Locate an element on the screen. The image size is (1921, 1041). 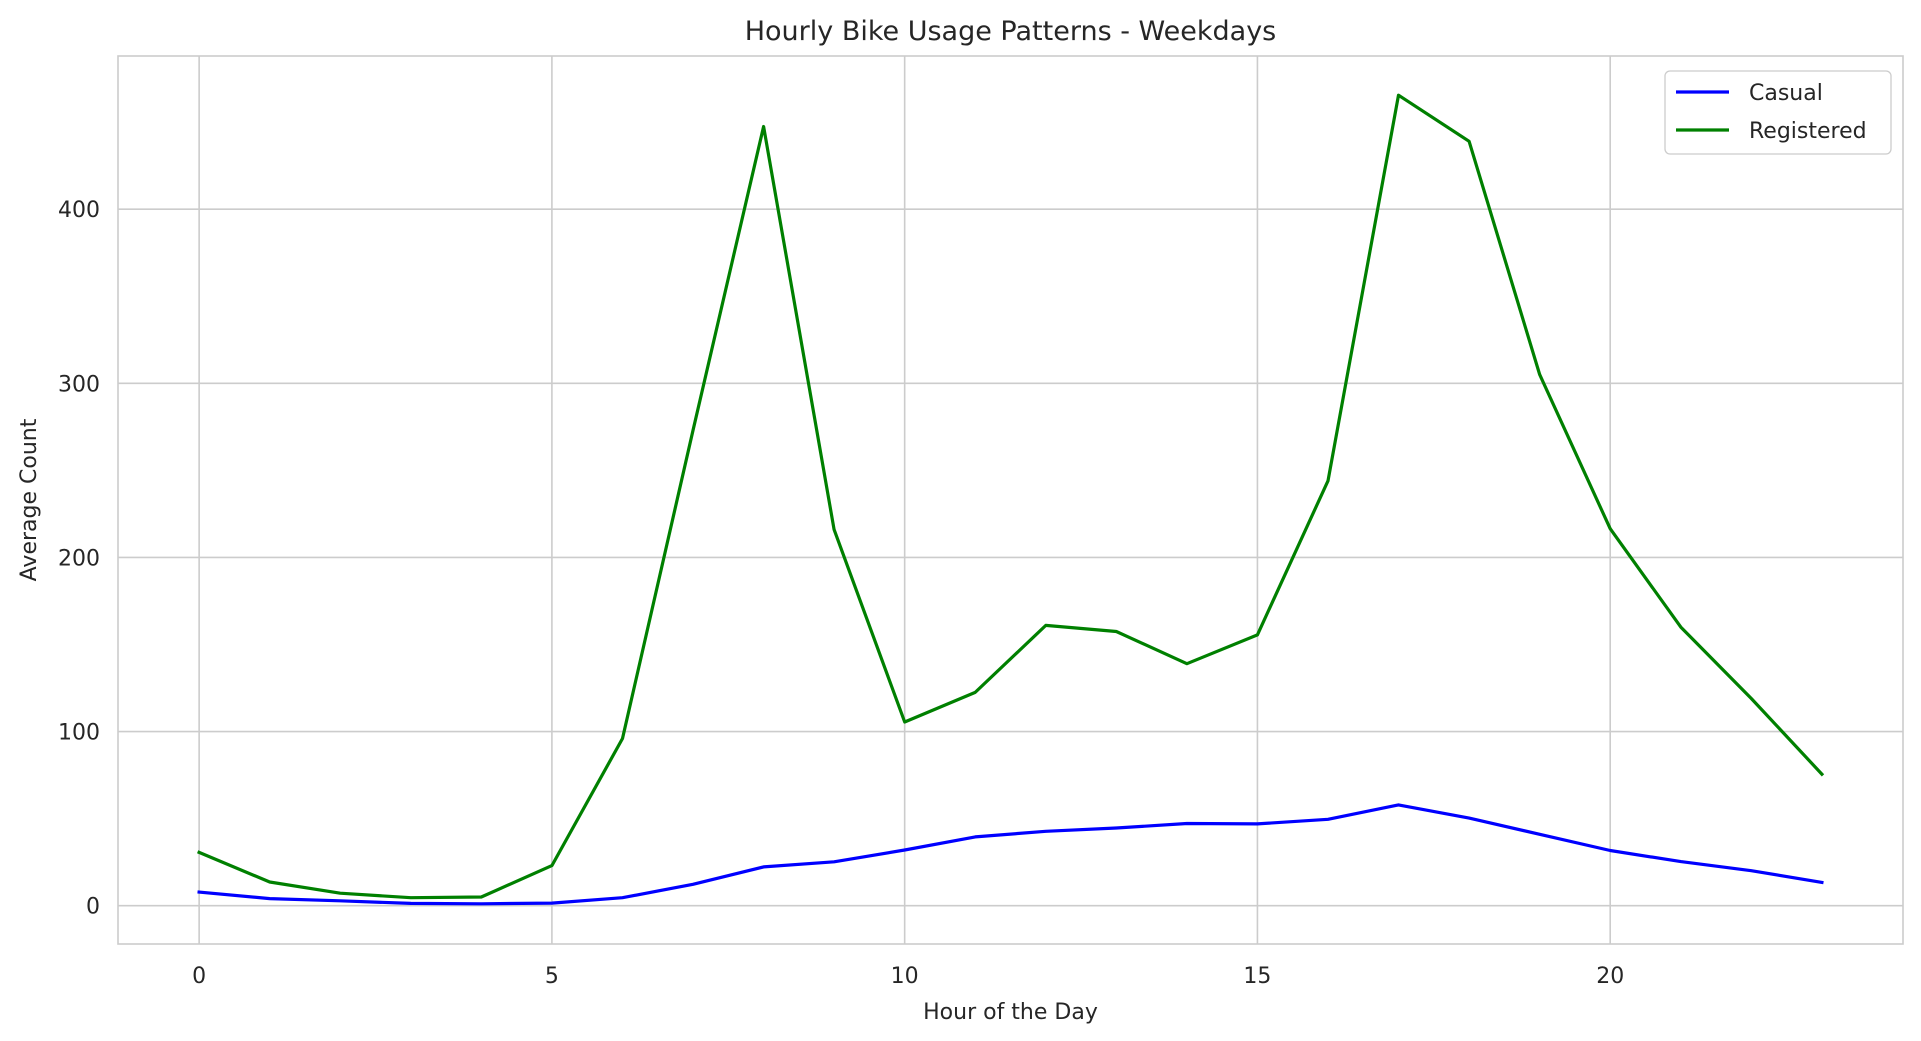
x-tick-label: 0 is located at coordinates (199, 976).